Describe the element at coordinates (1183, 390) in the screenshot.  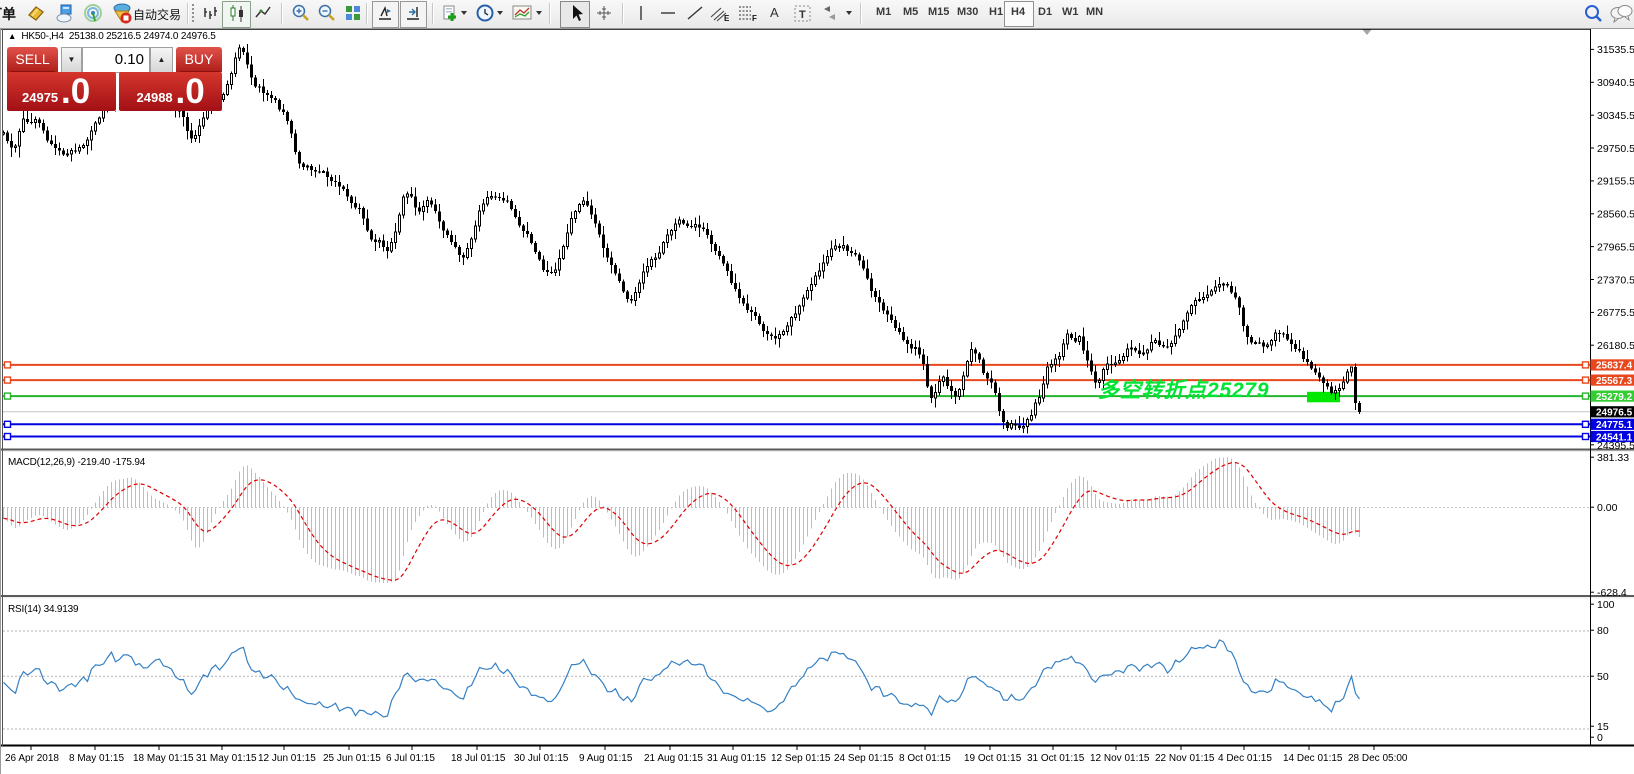
I see `svg-text: 多空转折点25279` at that location.